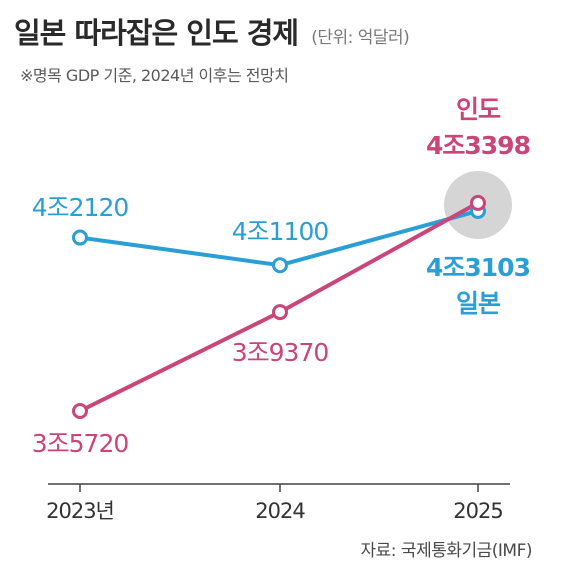  Describe the element at coordinates (80, 207) in the screenshot. I see `data-label-japan-0: 4조2120` at that location.